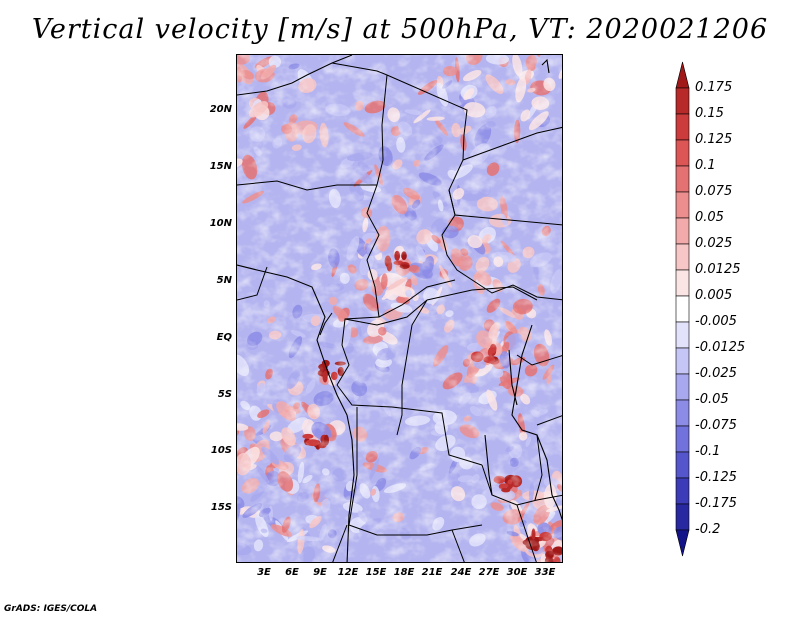 The height and width of the screenshot is (618, 800). Describe the element at coordinates (220, 223) in the screenshot. I see `lat-label: 10N` at that location.